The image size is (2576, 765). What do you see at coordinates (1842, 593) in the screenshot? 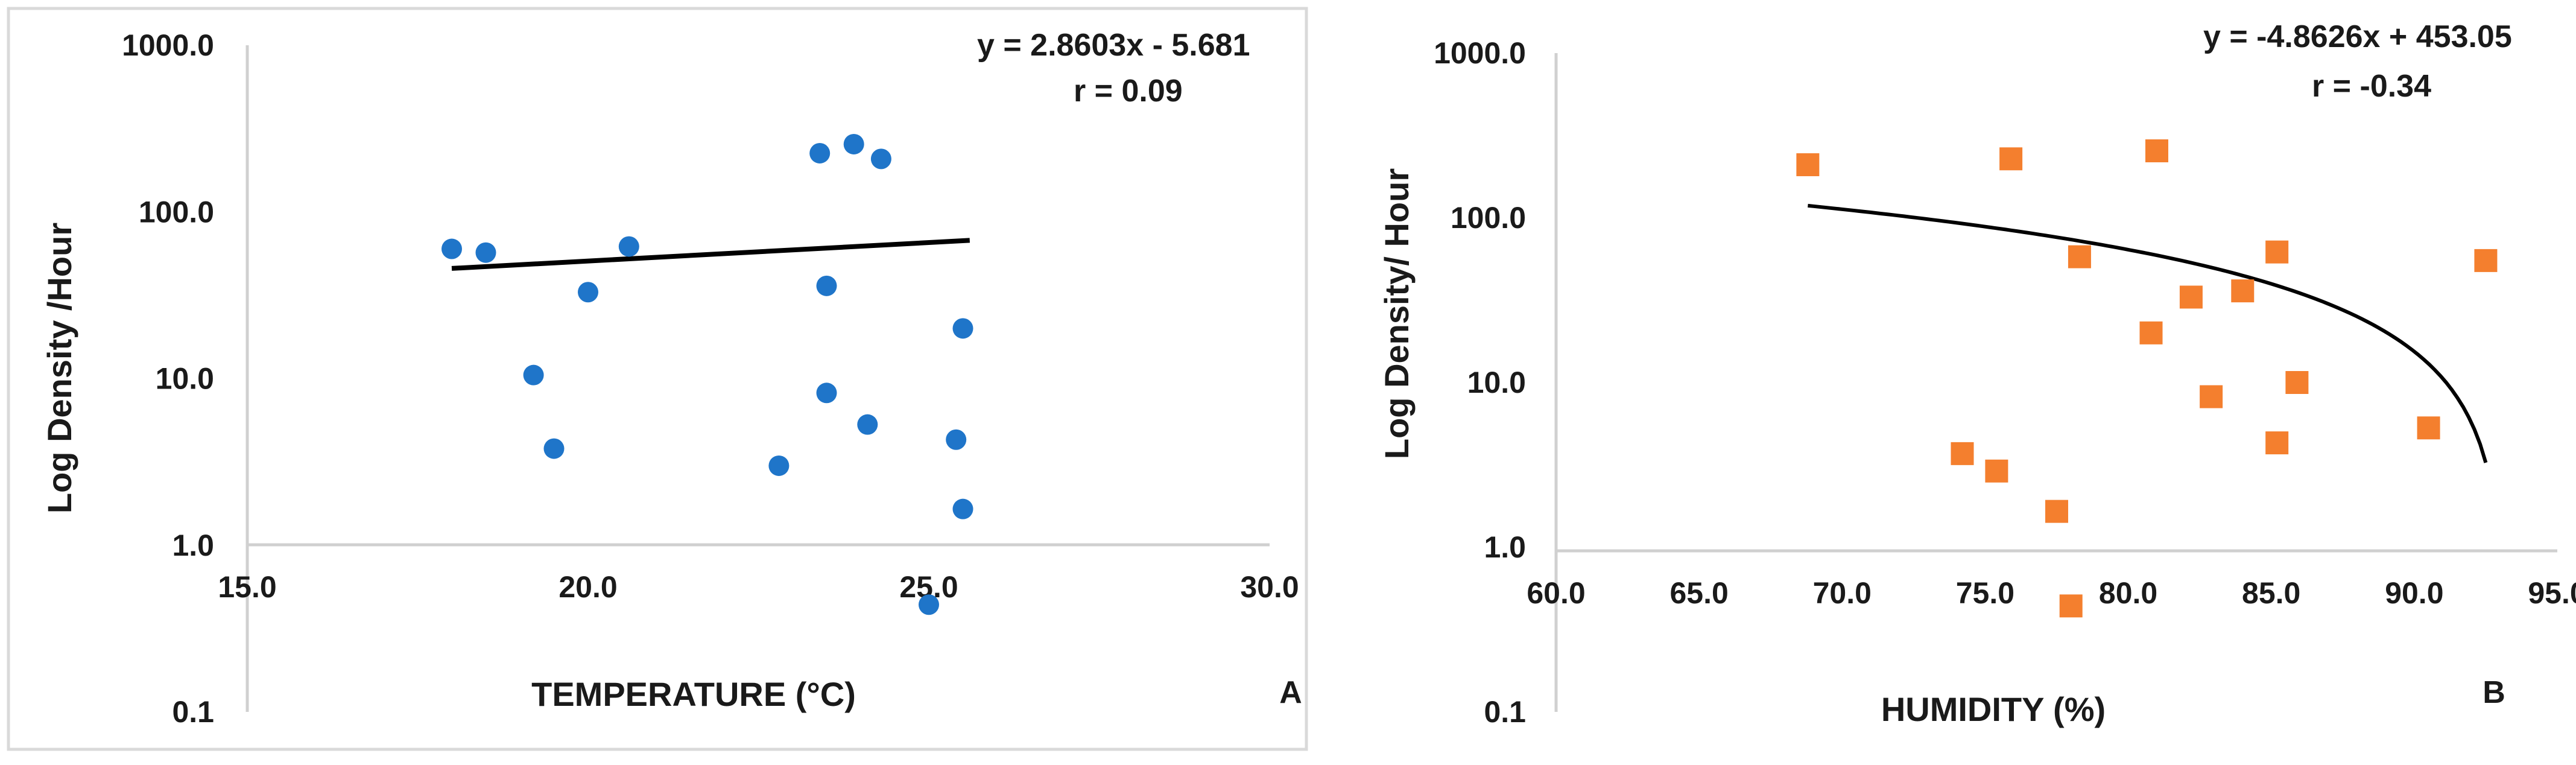
I see `x-tick-label: 70.0` at bounding box center [1842, 593].